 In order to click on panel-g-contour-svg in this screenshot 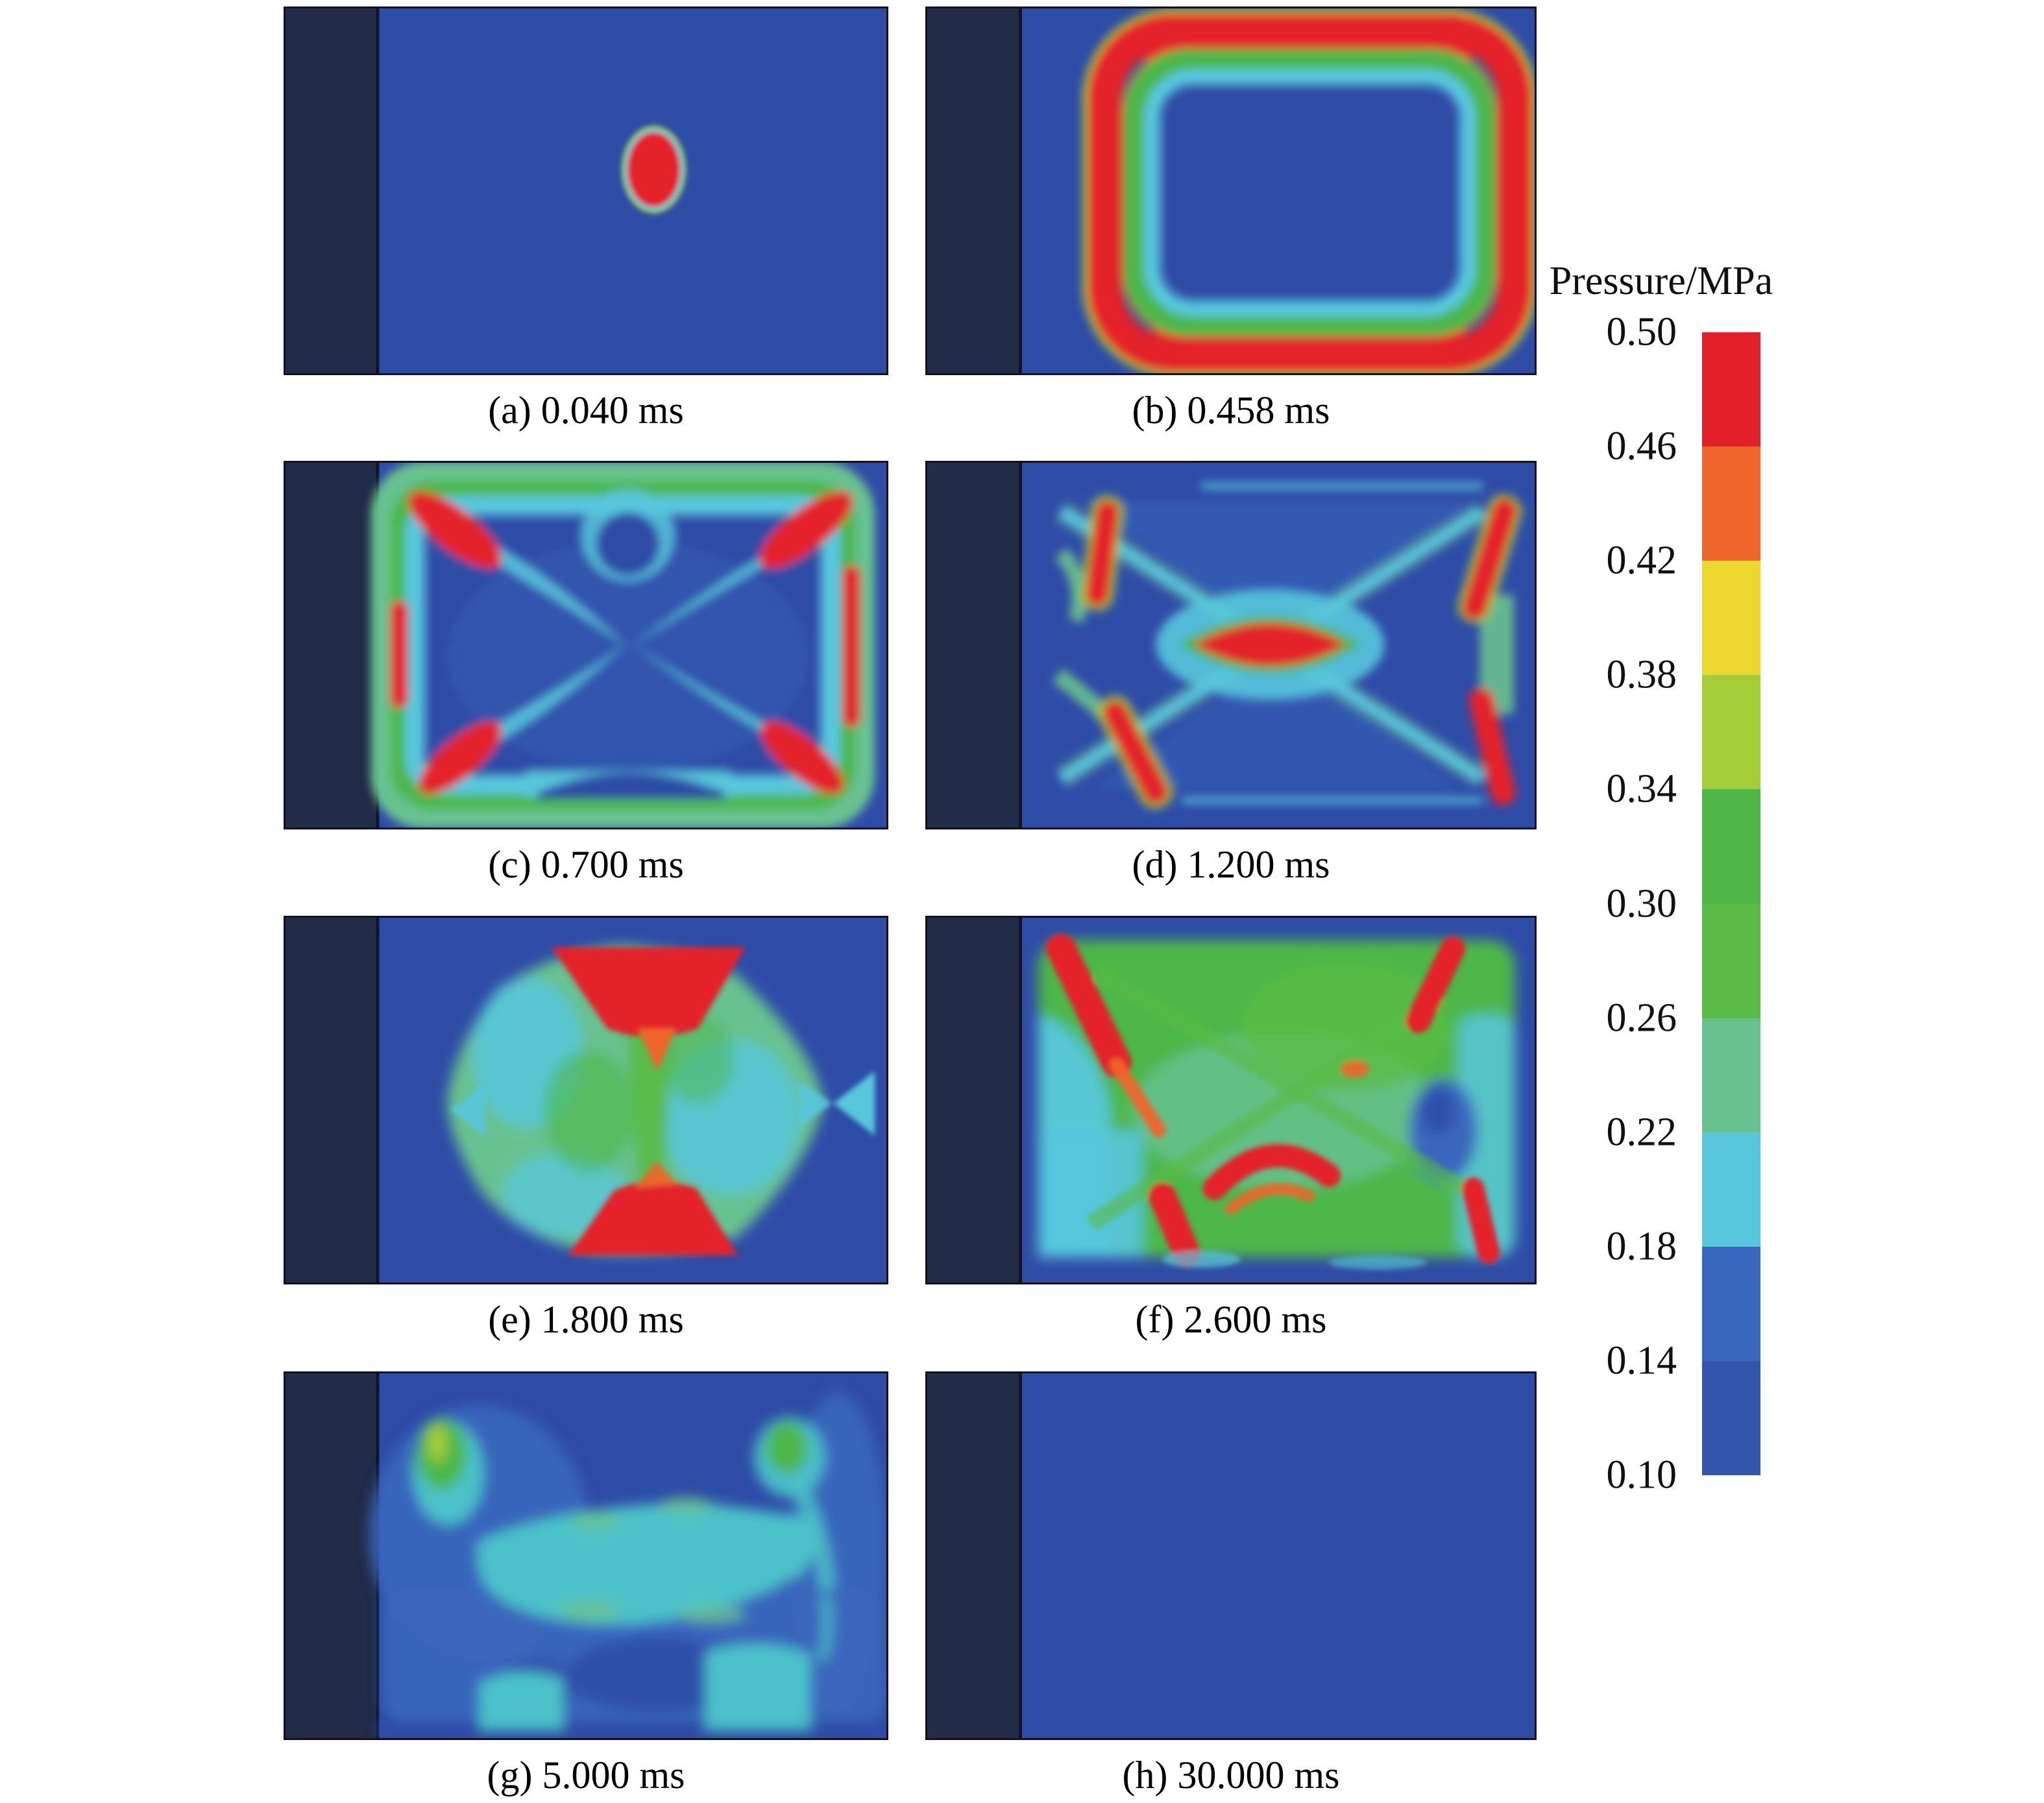, I will do `click(586, 1555)`.